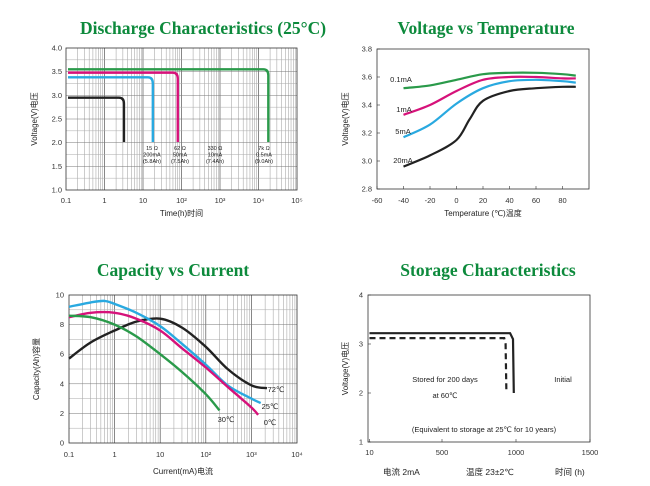  Describe the element at coordinates (270, 406) in the screenshot. I see `series-label: 25℃` at that location.